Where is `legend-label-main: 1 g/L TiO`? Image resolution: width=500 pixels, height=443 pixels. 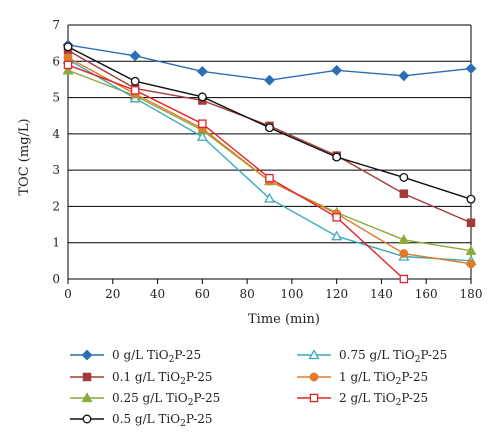 legend-label-main: 1 g/L TiO is located at coordinates (367, 377).